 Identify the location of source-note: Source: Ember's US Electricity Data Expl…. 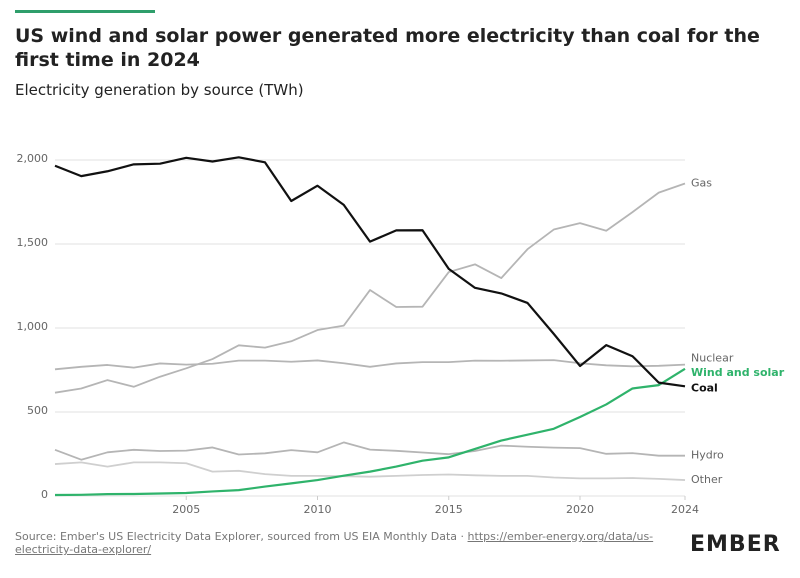
(340, 543).